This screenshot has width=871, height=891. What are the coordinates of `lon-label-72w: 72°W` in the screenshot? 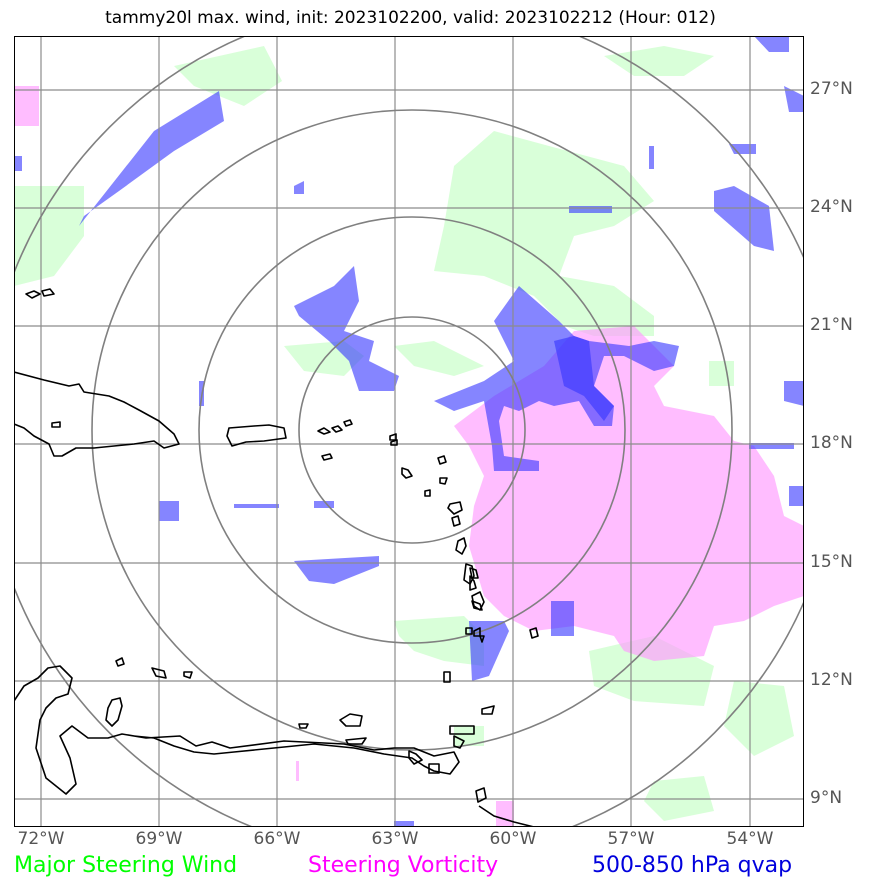 It's located at (41, 839).